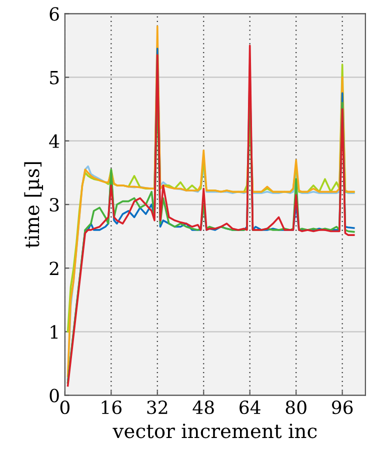  Describe the element at coordinates (203, 407) in the screenshot. I see `x-tick-label: 48` at that location.